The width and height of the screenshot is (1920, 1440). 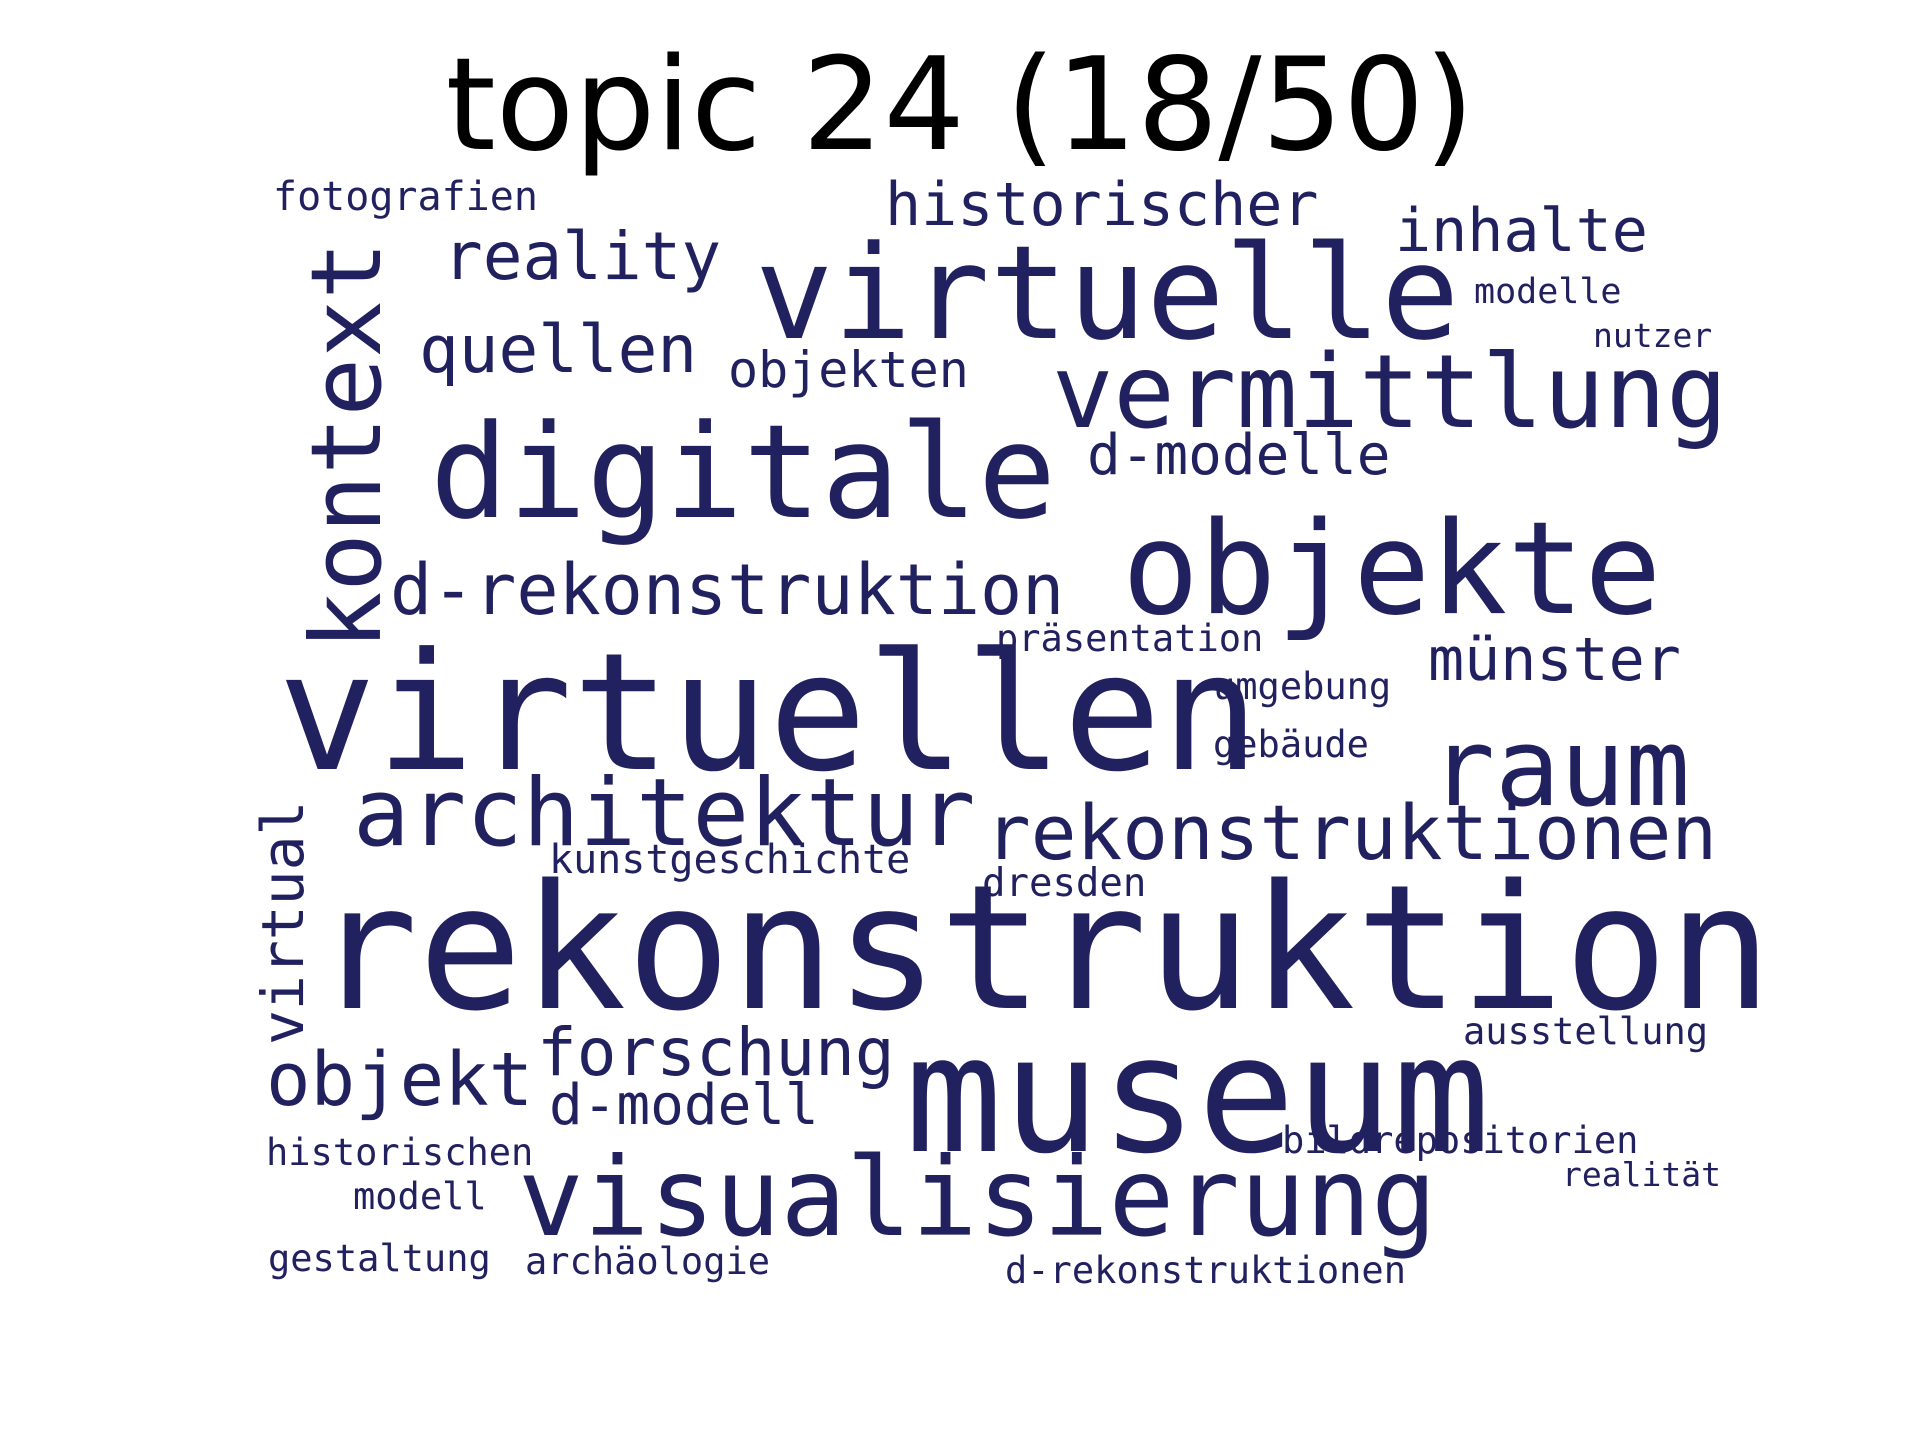 What do you see at coordinates (769, 713) in the screenshot?
I see `word-virtuellen: virtuellen` at bounding box center [769, 713].